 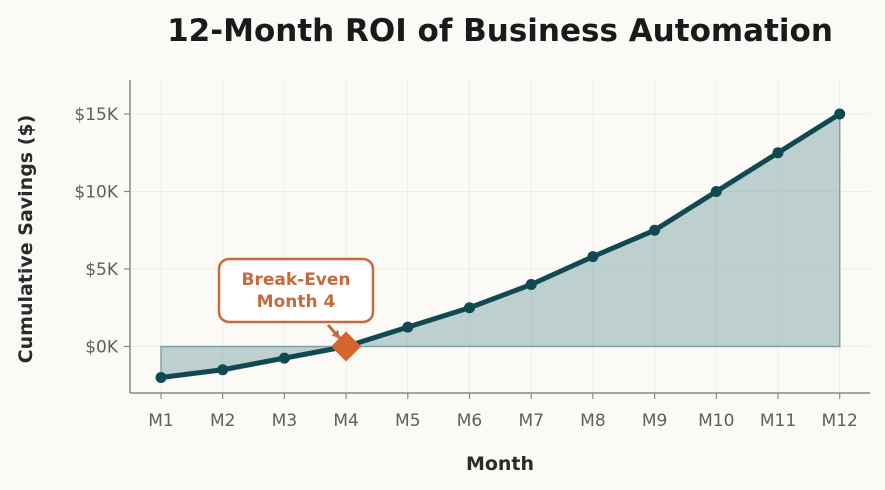 I want to click on x-tick-label: M11, so click(x=778, y=421).